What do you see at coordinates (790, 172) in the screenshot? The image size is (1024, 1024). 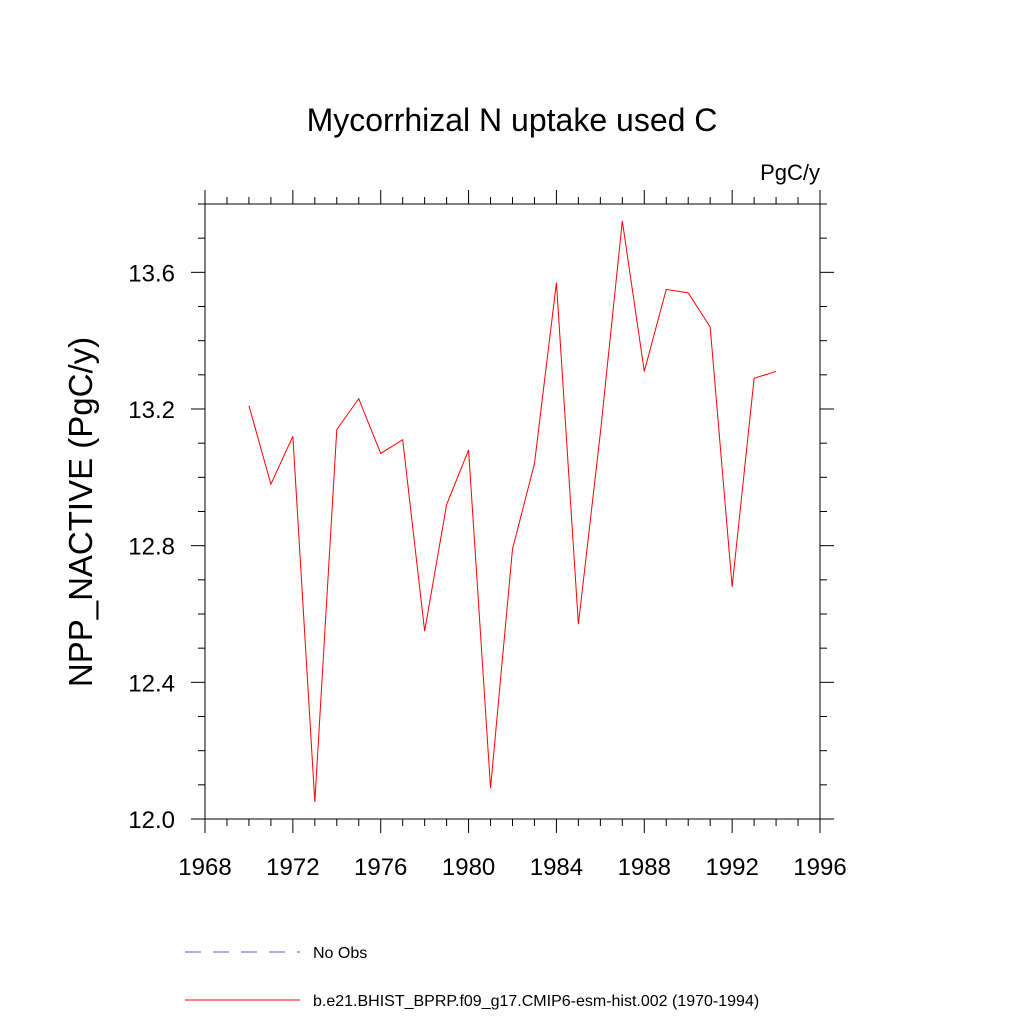 I see `units-label: PgC/y` at bounding box center [790, 172].